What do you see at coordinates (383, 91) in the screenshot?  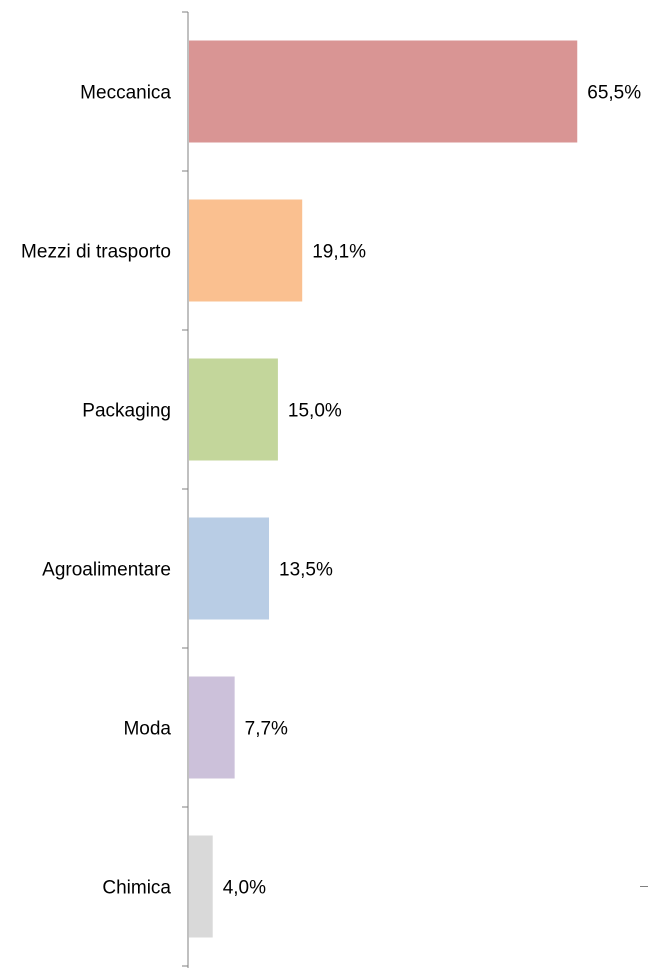 I see `bar-meccanica` at bounding box center [383, 91].